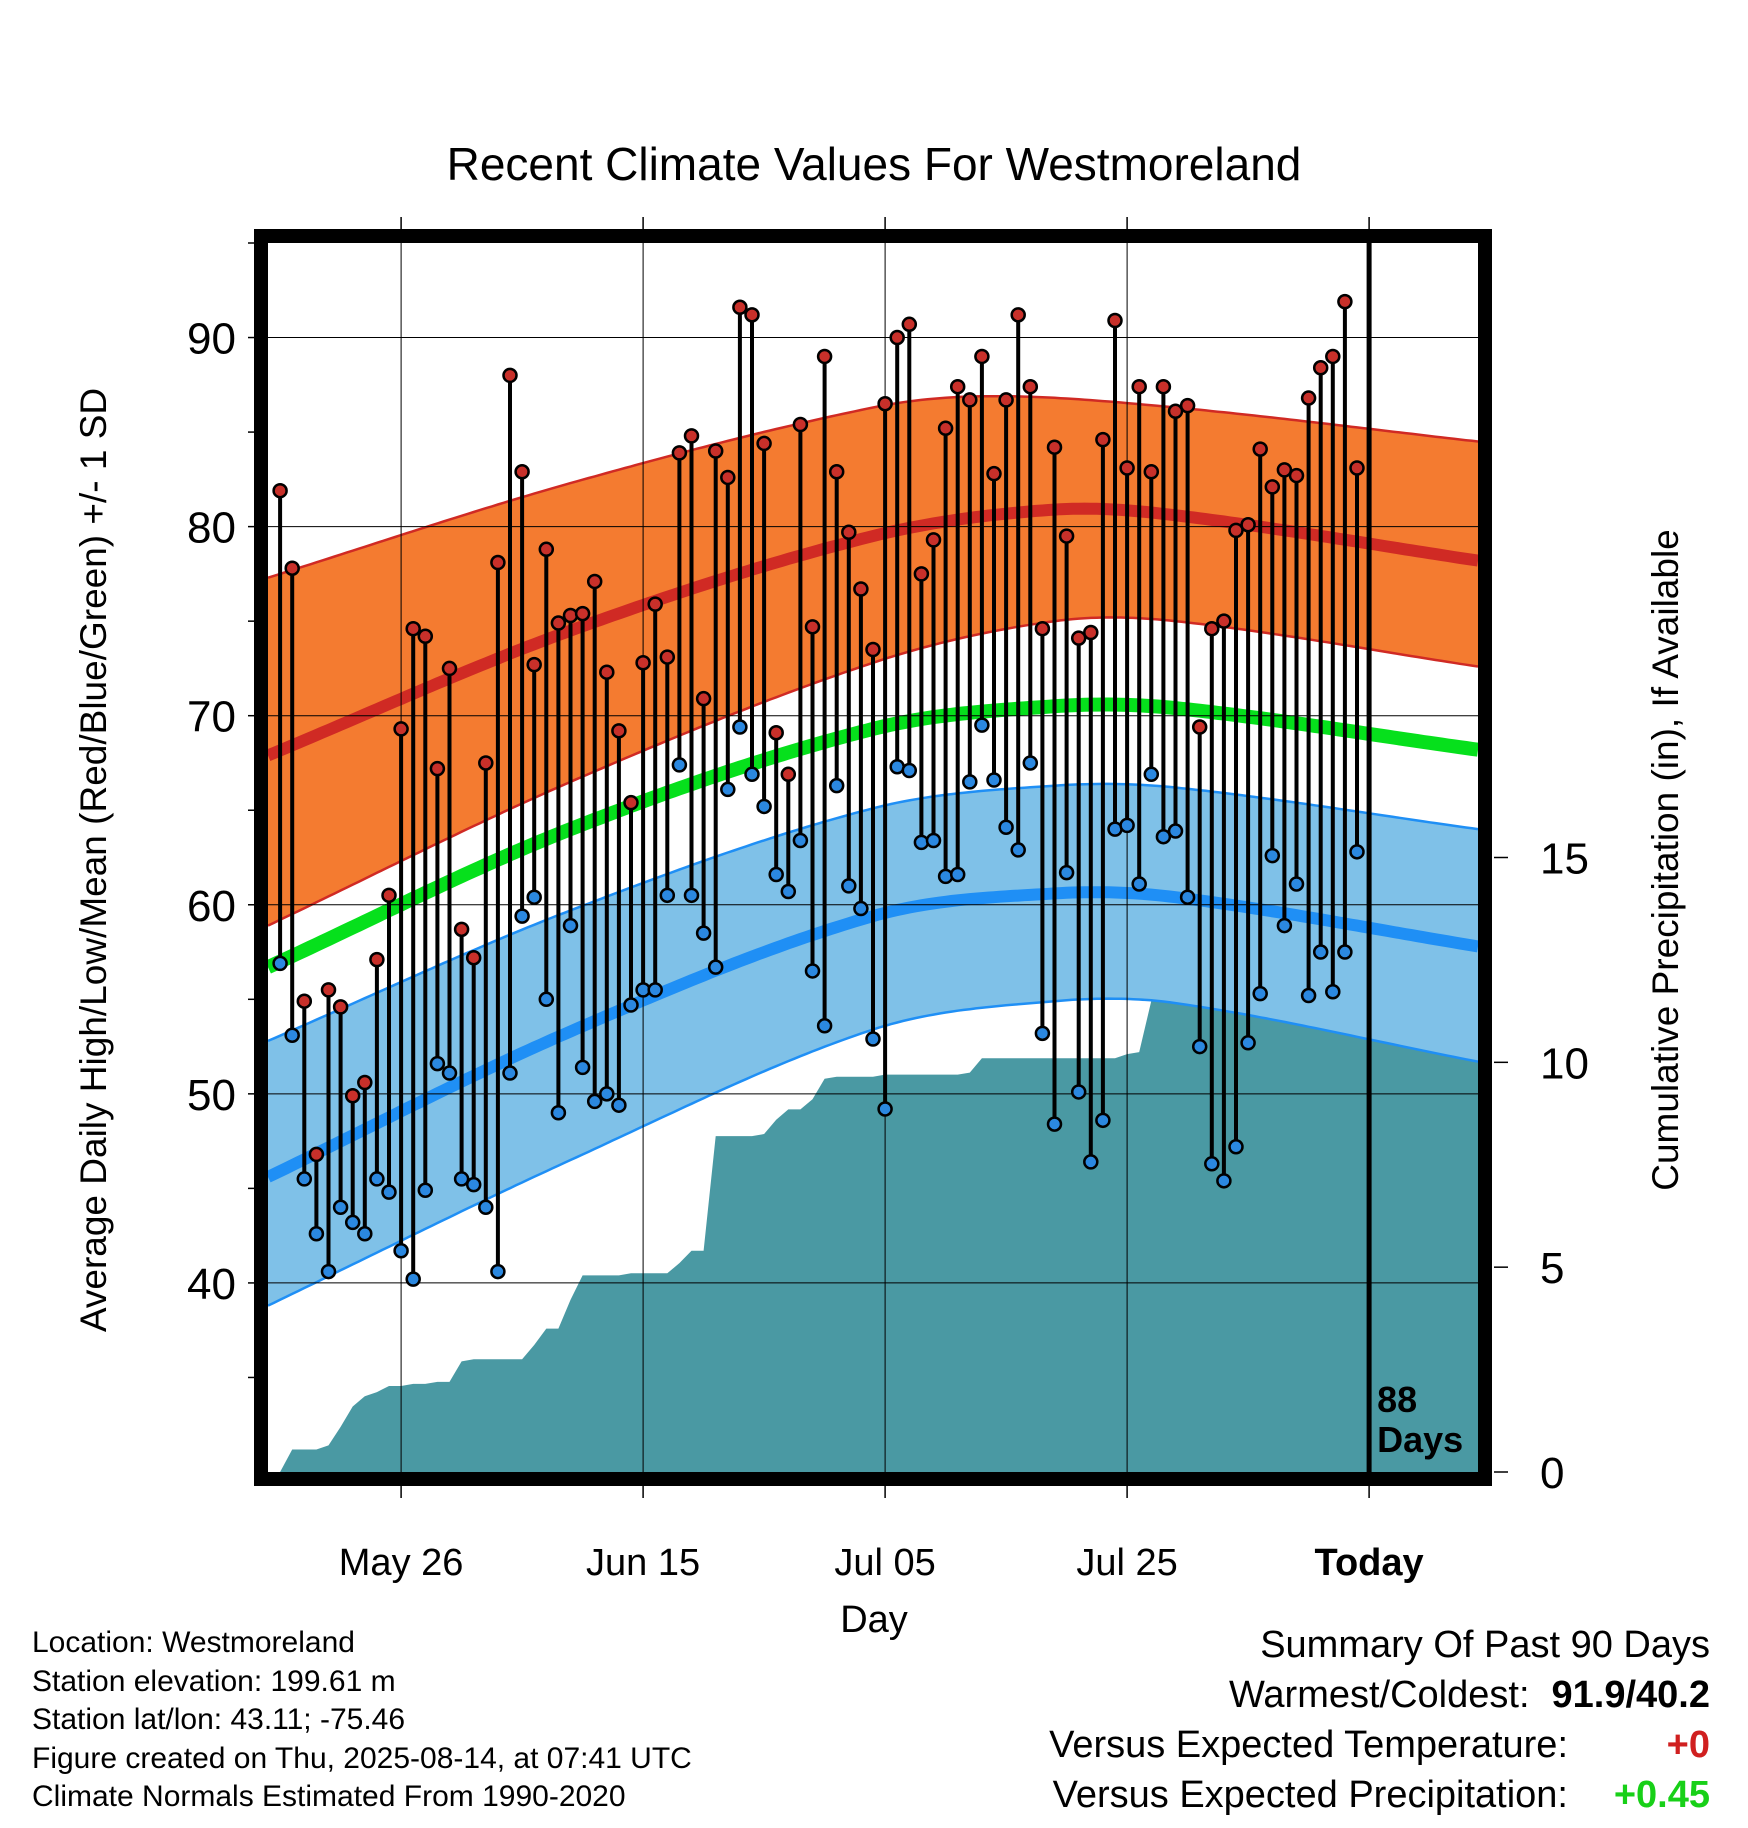 This screenshot has height=1828, width=1748. What do you see at coordinates (1379, 1695) in the screenshot?
I see `warm-cold-label: Warmest/Coldest:` at bounding box center [1379, 1695].